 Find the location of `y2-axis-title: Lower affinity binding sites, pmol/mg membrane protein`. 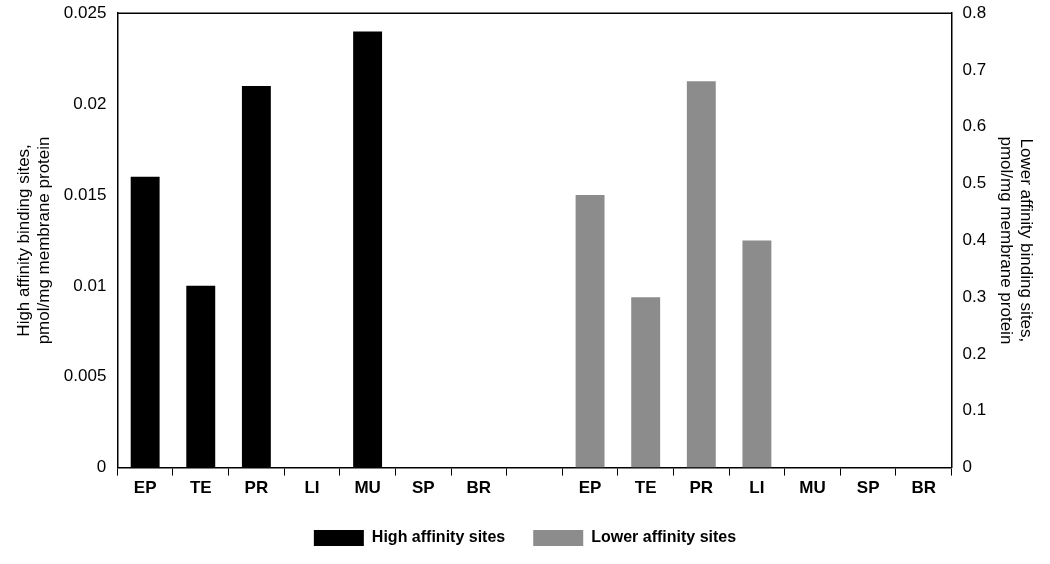

y2-axis-title: Lower affinity binding sites, pmol/mg membrane protein is located at coordinates (1016, 240).